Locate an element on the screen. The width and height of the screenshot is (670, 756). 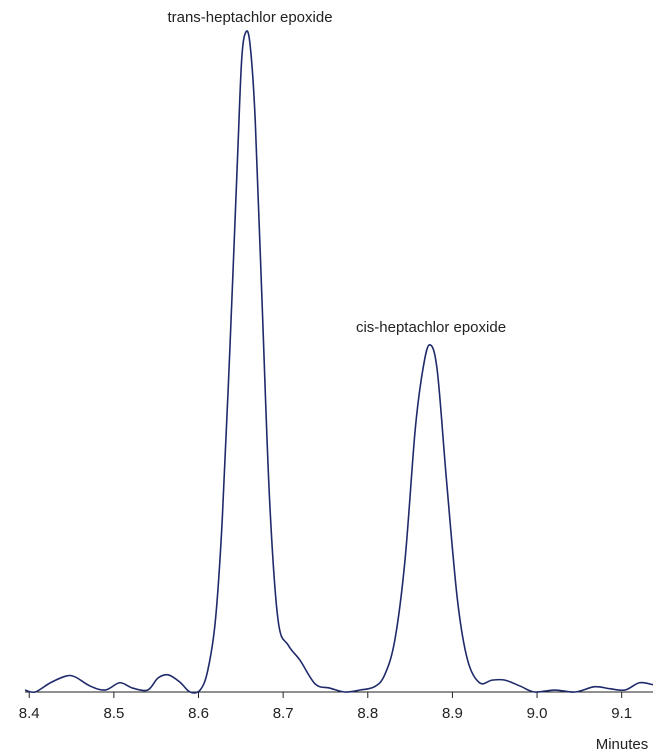
x-tick-label: 8.4 is located at coordinates (29, 713).